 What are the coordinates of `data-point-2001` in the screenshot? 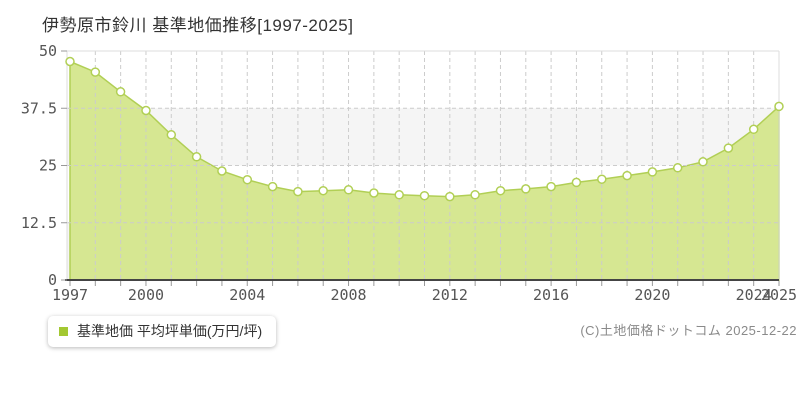 It's located at (171, 135).